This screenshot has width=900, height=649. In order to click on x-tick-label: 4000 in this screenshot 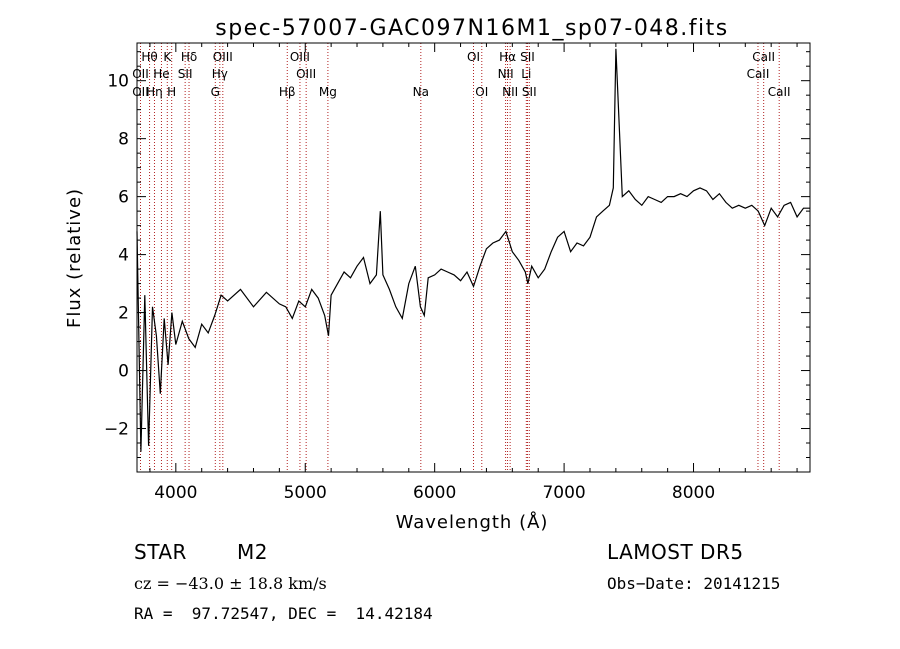, I will do `click(175, 493)`.